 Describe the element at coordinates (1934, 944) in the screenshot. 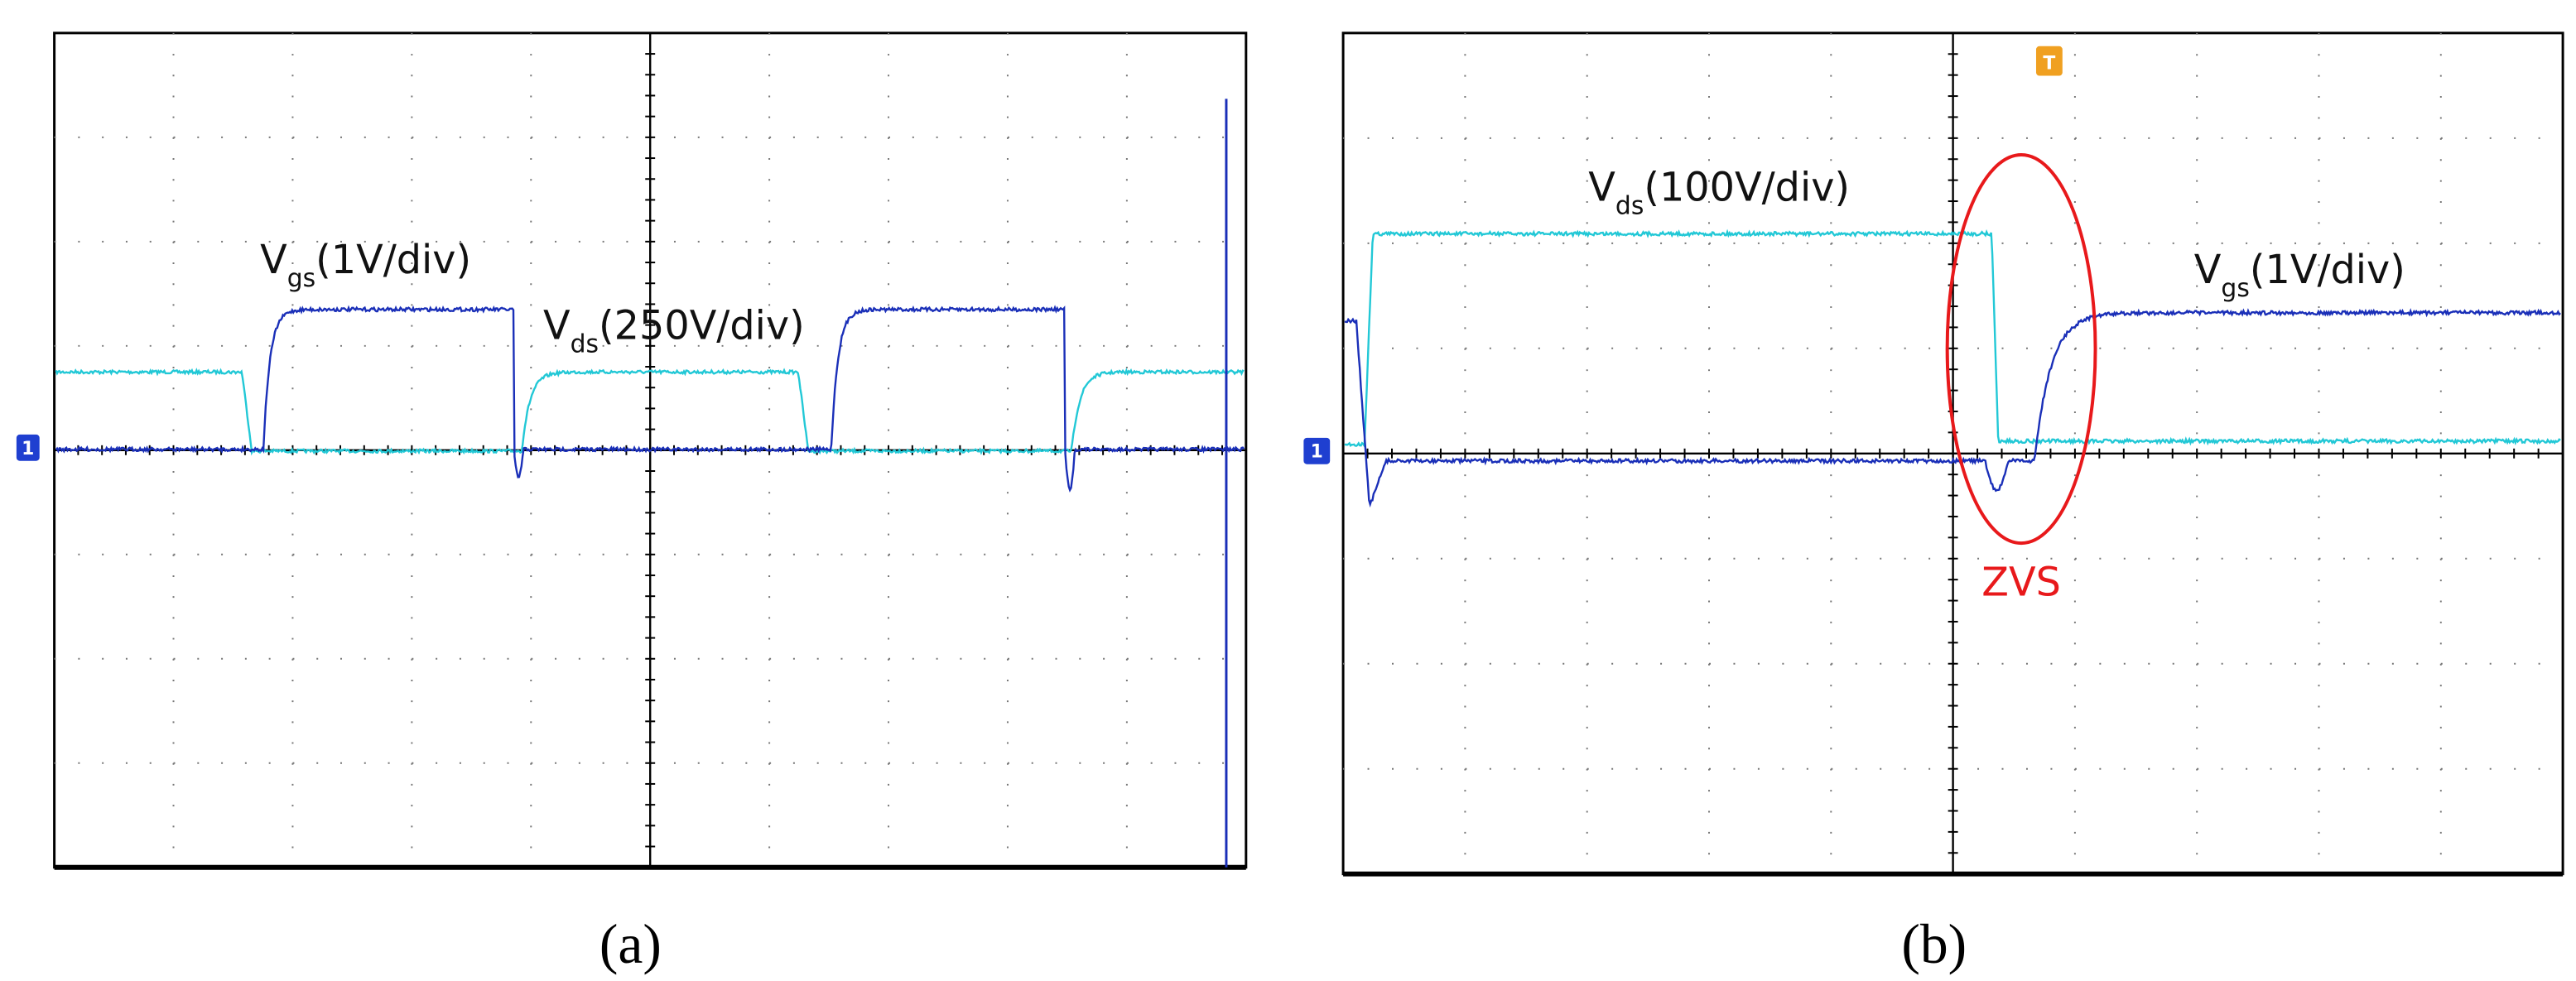

I see `panel-caption: (b)` at that location.